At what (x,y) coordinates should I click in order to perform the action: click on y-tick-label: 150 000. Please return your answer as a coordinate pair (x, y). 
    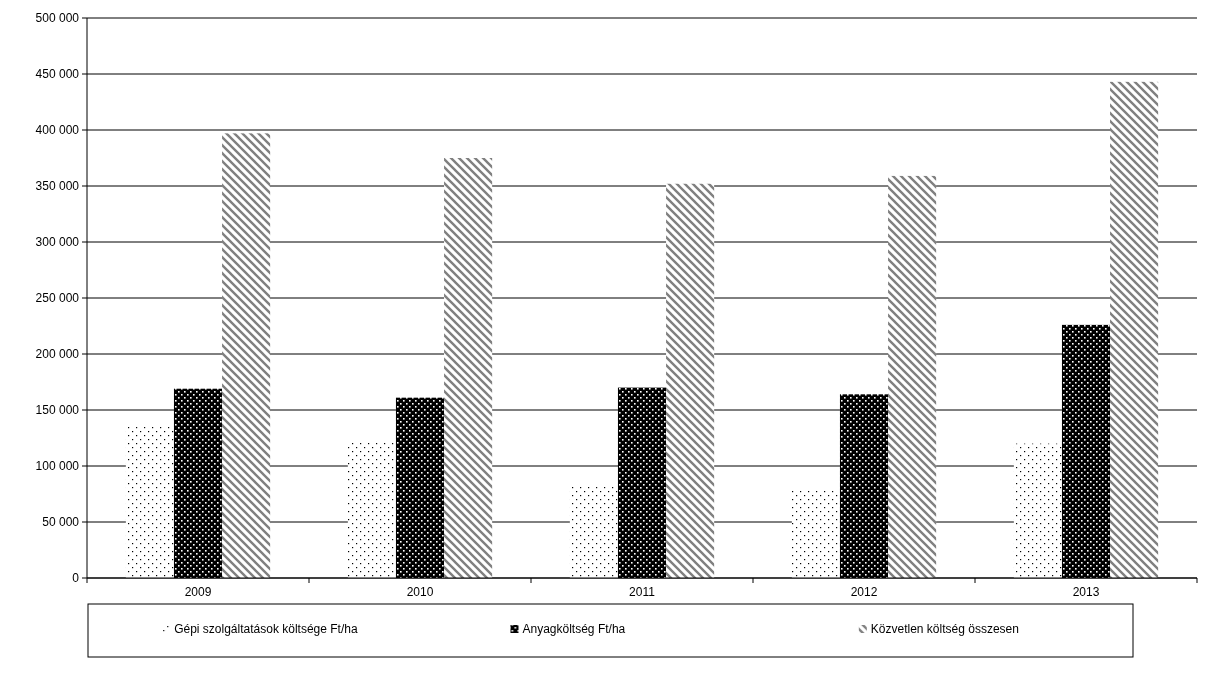
    Looking at the image, I should click on (57, 410).